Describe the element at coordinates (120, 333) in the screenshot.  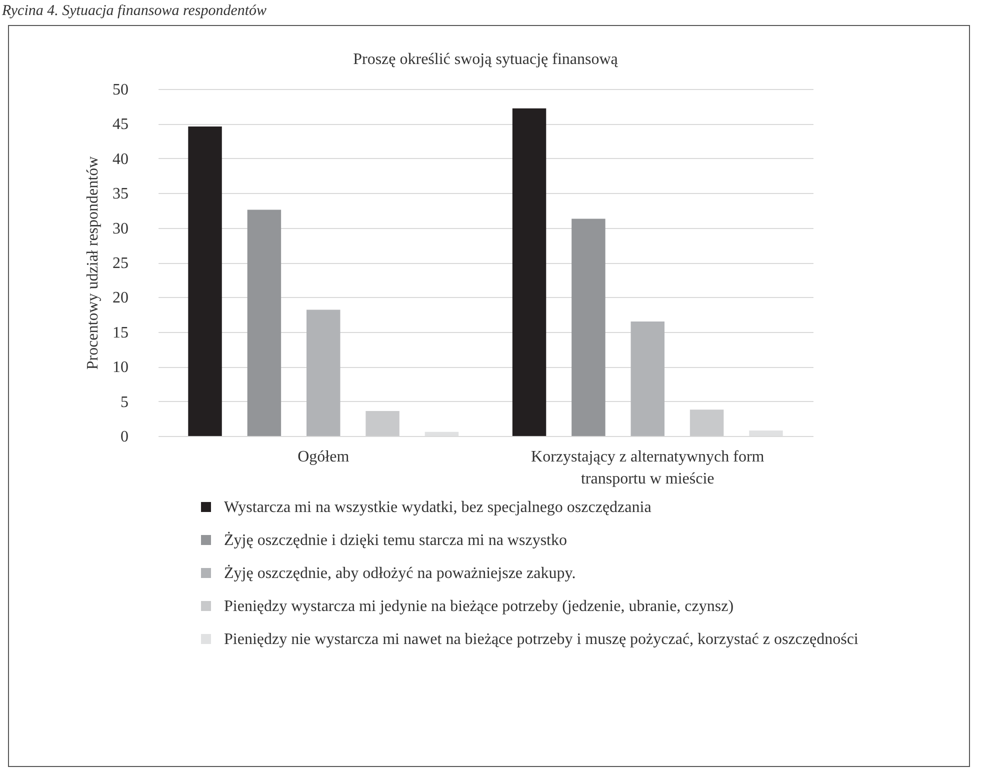
I see `y-tick-label: 15` at that location.